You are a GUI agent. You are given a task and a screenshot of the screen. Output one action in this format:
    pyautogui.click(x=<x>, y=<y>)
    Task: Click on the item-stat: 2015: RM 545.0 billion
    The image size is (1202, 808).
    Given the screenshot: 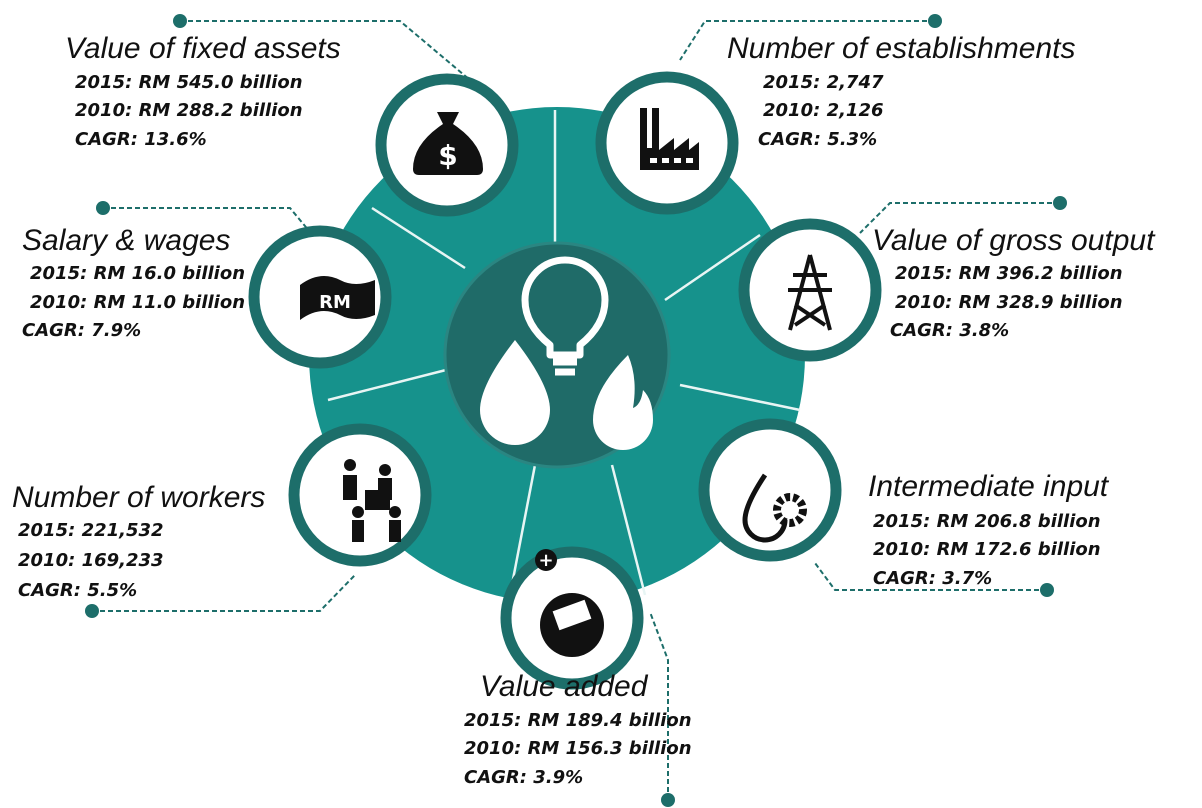 What is the action you would take?
    pyautogui.click(x=189, y=82)
    